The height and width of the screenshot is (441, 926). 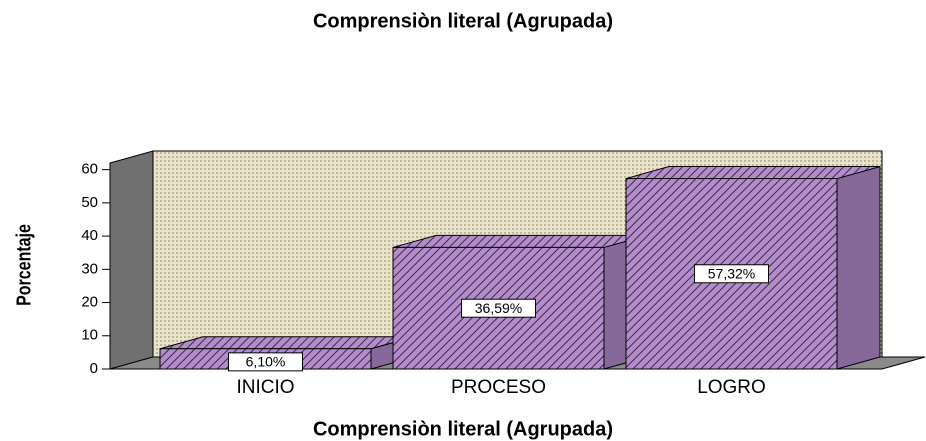 What do you see at coordinates (94, 368) in the screenshot?
I see `y-tick-label: 0` at bounding box center [94, 368].